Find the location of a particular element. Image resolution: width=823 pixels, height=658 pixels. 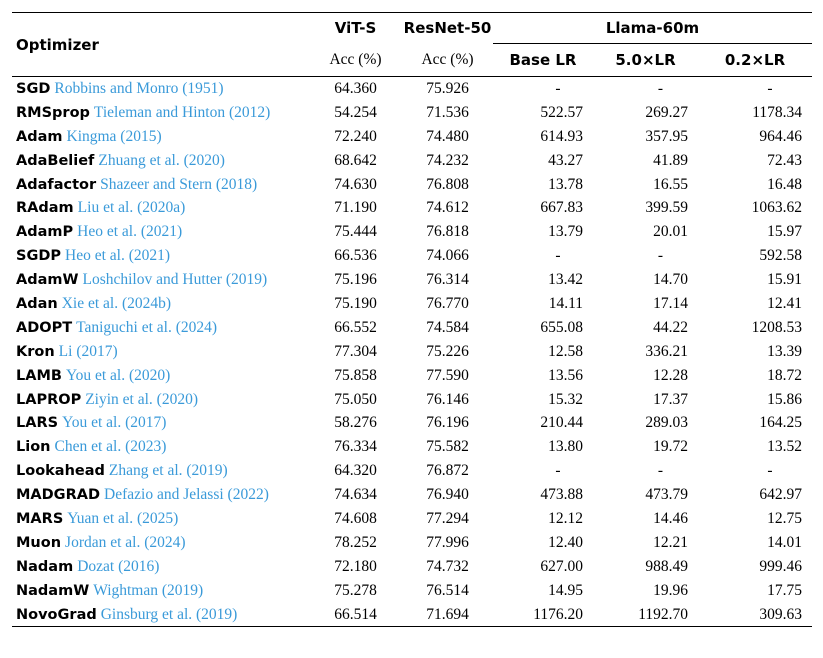

lr-5x-cell: 988.49 is located at coordinates (666, 566).